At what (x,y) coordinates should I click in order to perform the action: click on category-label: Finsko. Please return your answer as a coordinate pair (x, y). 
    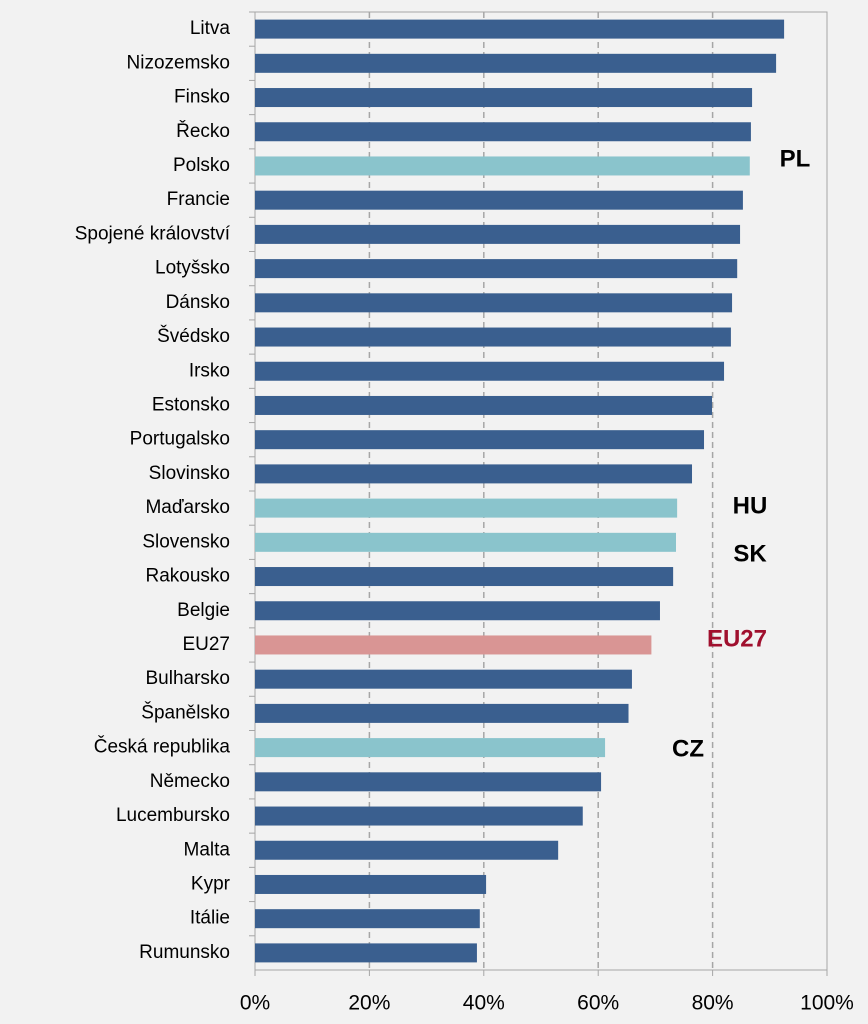
    Looking at the image, I should click on (202, 97).